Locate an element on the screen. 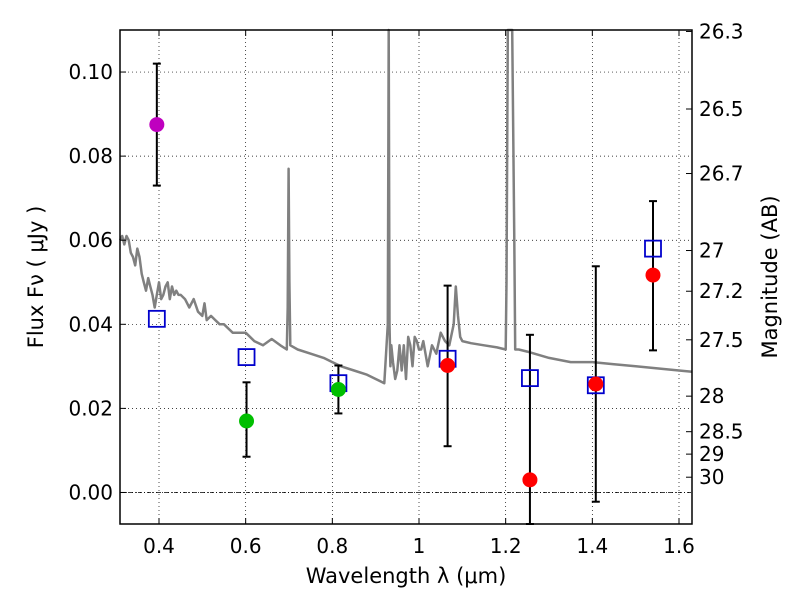  y-tick-label: 0.04 is located at coordinates (90, 324).